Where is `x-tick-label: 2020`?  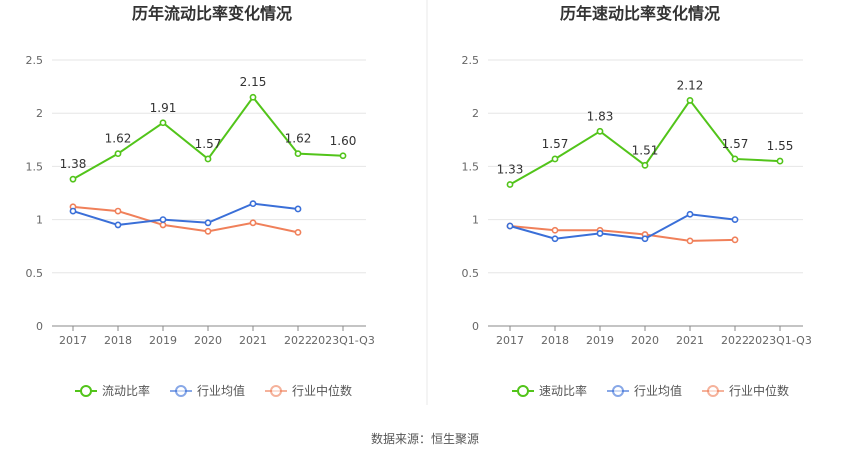 x-tick-label: 2020 is located at coordinates (208, 340).